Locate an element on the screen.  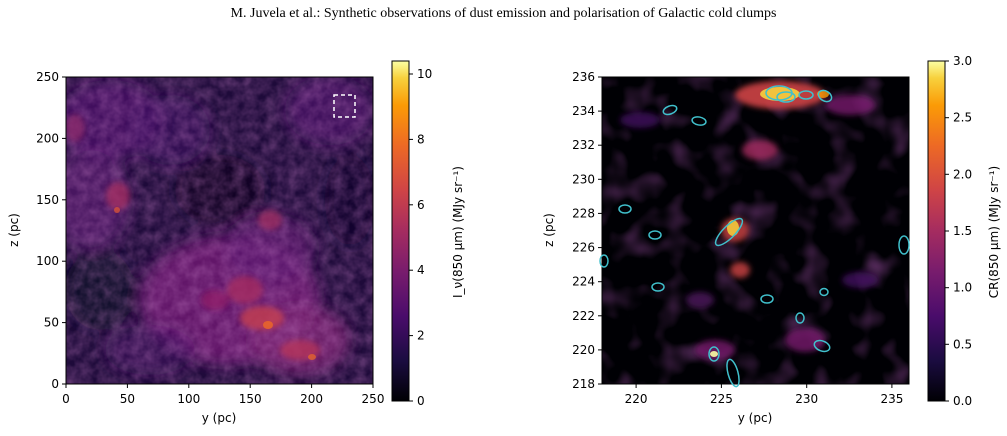
right-y-tick: 218 is located at coordinates (583, 384).